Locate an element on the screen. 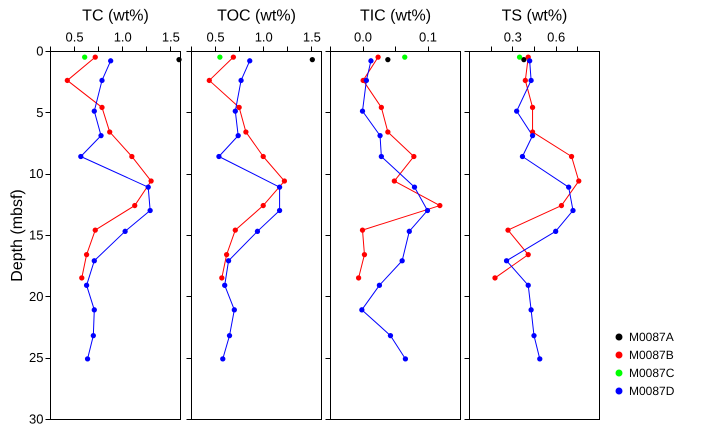  y-tick-label: 30 is located at coordinates (36, 419).